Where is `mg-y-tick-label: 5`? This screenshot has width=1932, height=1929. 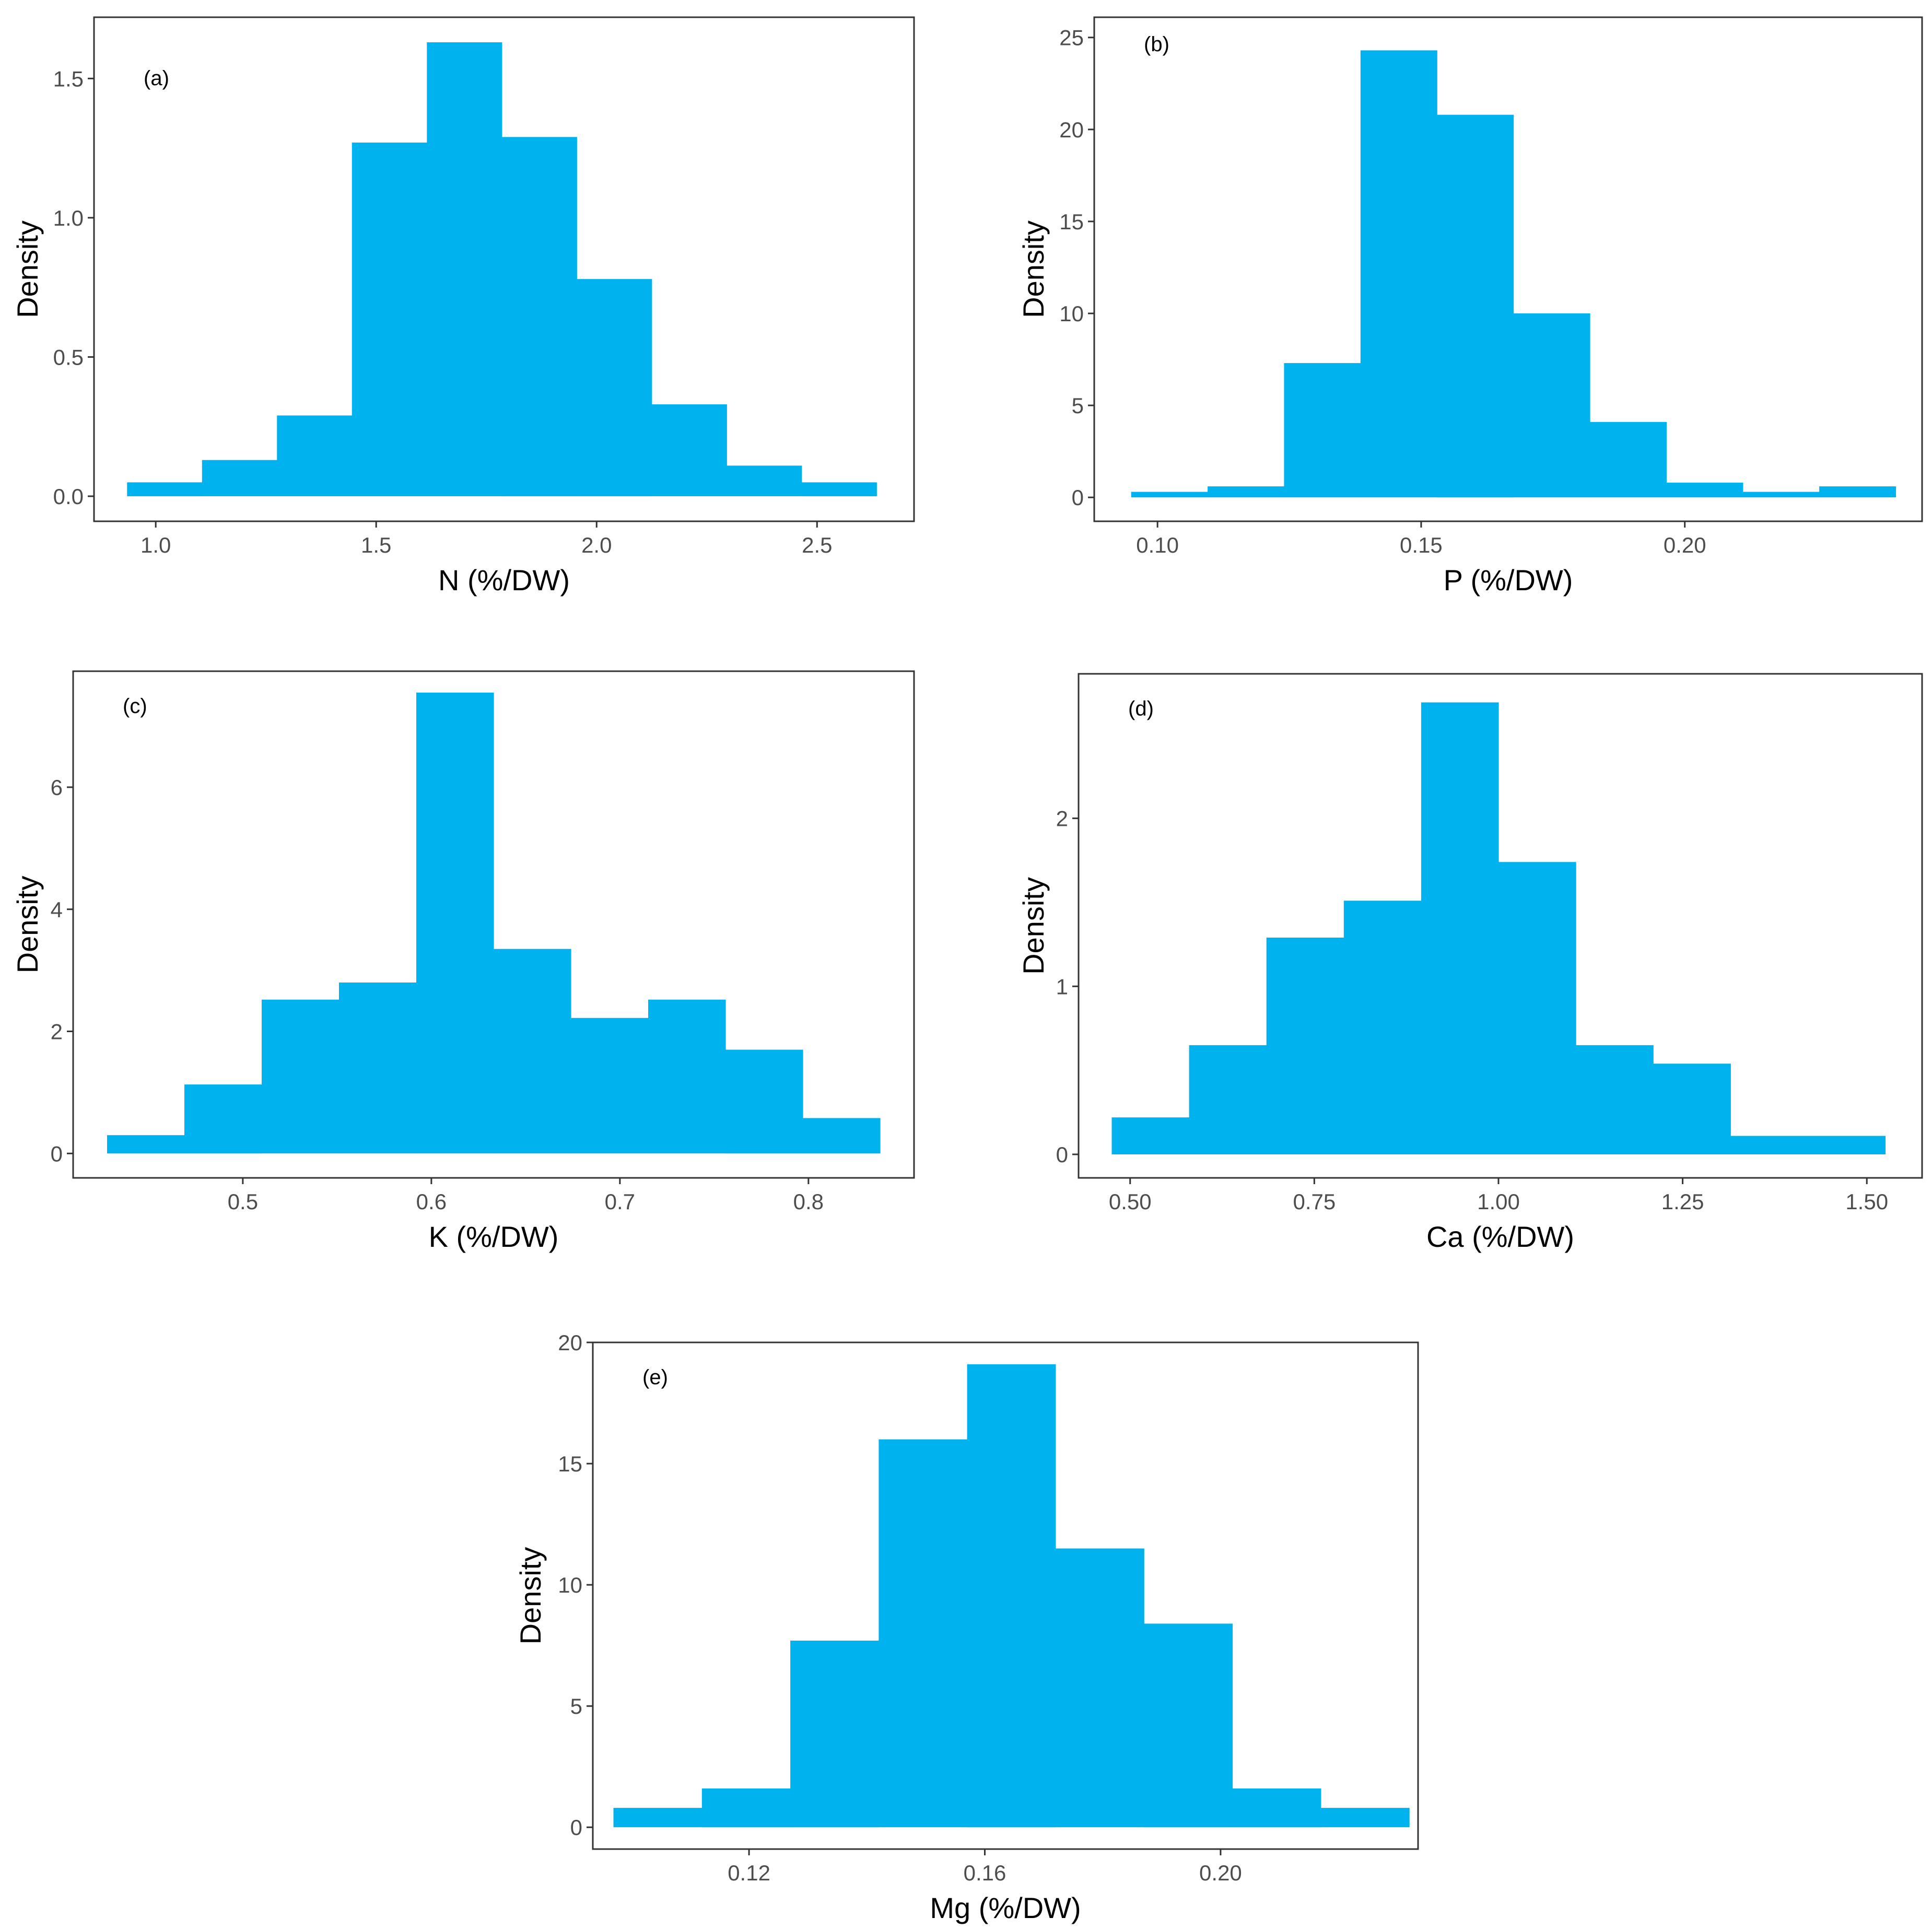 mg-y-tick-label: 5 is located at coordinates (576, 1706).